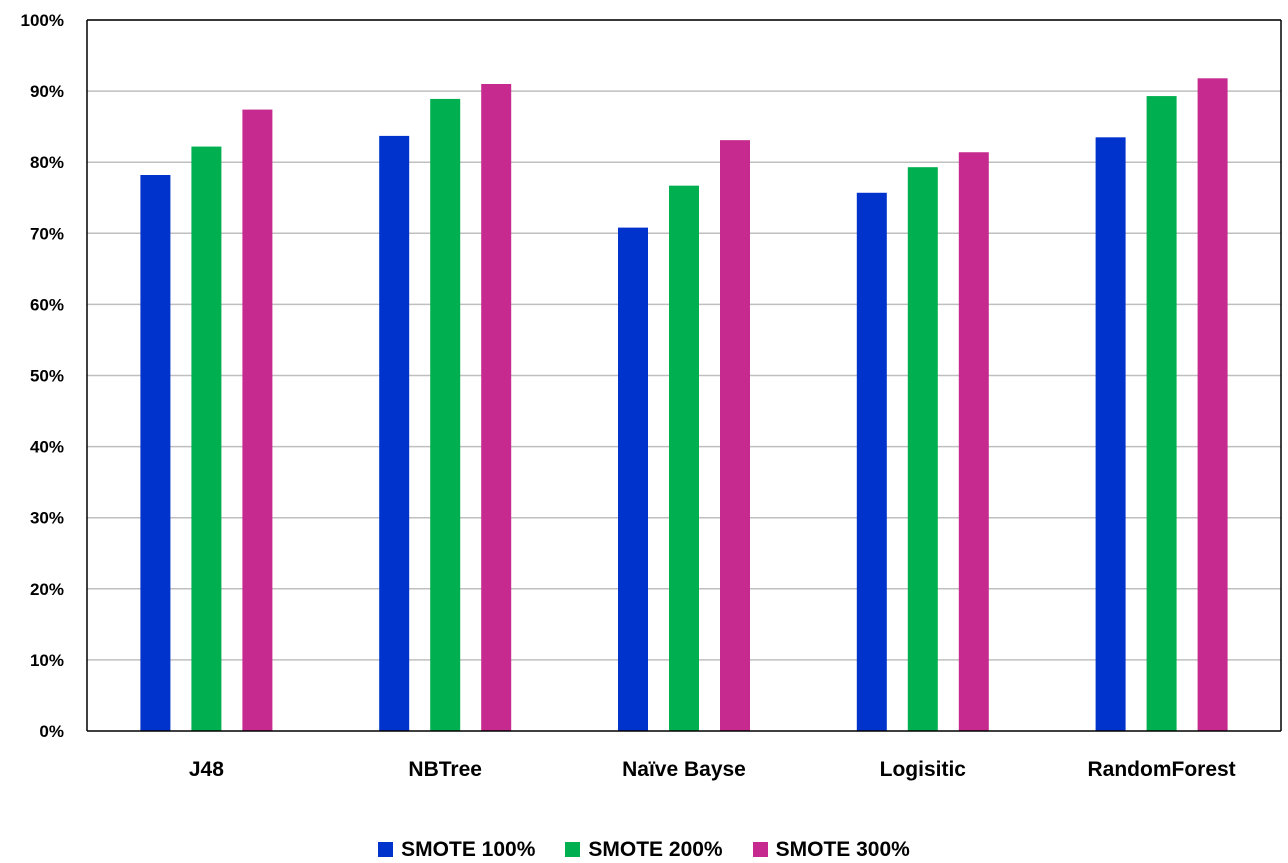 Image resolution: width=1288 pixels, height=863 pixels. Describe the element at coordinates (51, 731) in the screenshot. I see `y-tick-label: 0%` at that location.